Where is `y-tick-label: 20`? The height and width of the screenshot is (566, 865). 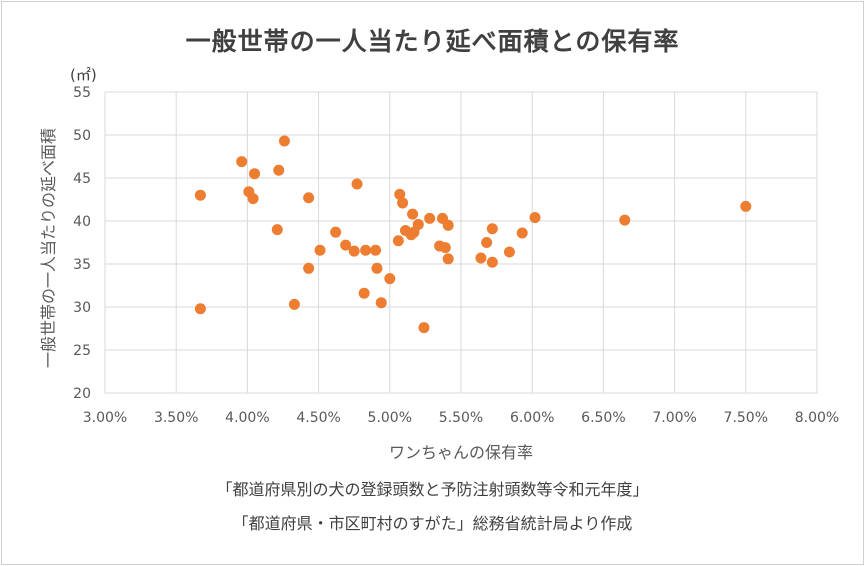
y-tick-label: 20 is located at coordinates (82, 394).